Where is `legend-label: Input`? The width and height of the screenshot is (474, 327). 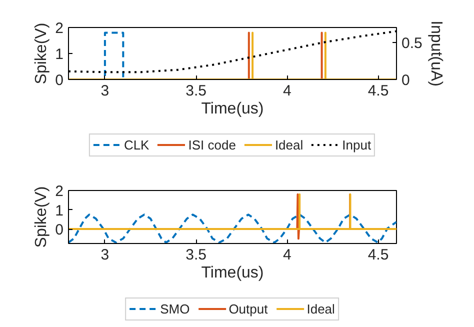 legend-label: Input is located at coordinates (357, 144).